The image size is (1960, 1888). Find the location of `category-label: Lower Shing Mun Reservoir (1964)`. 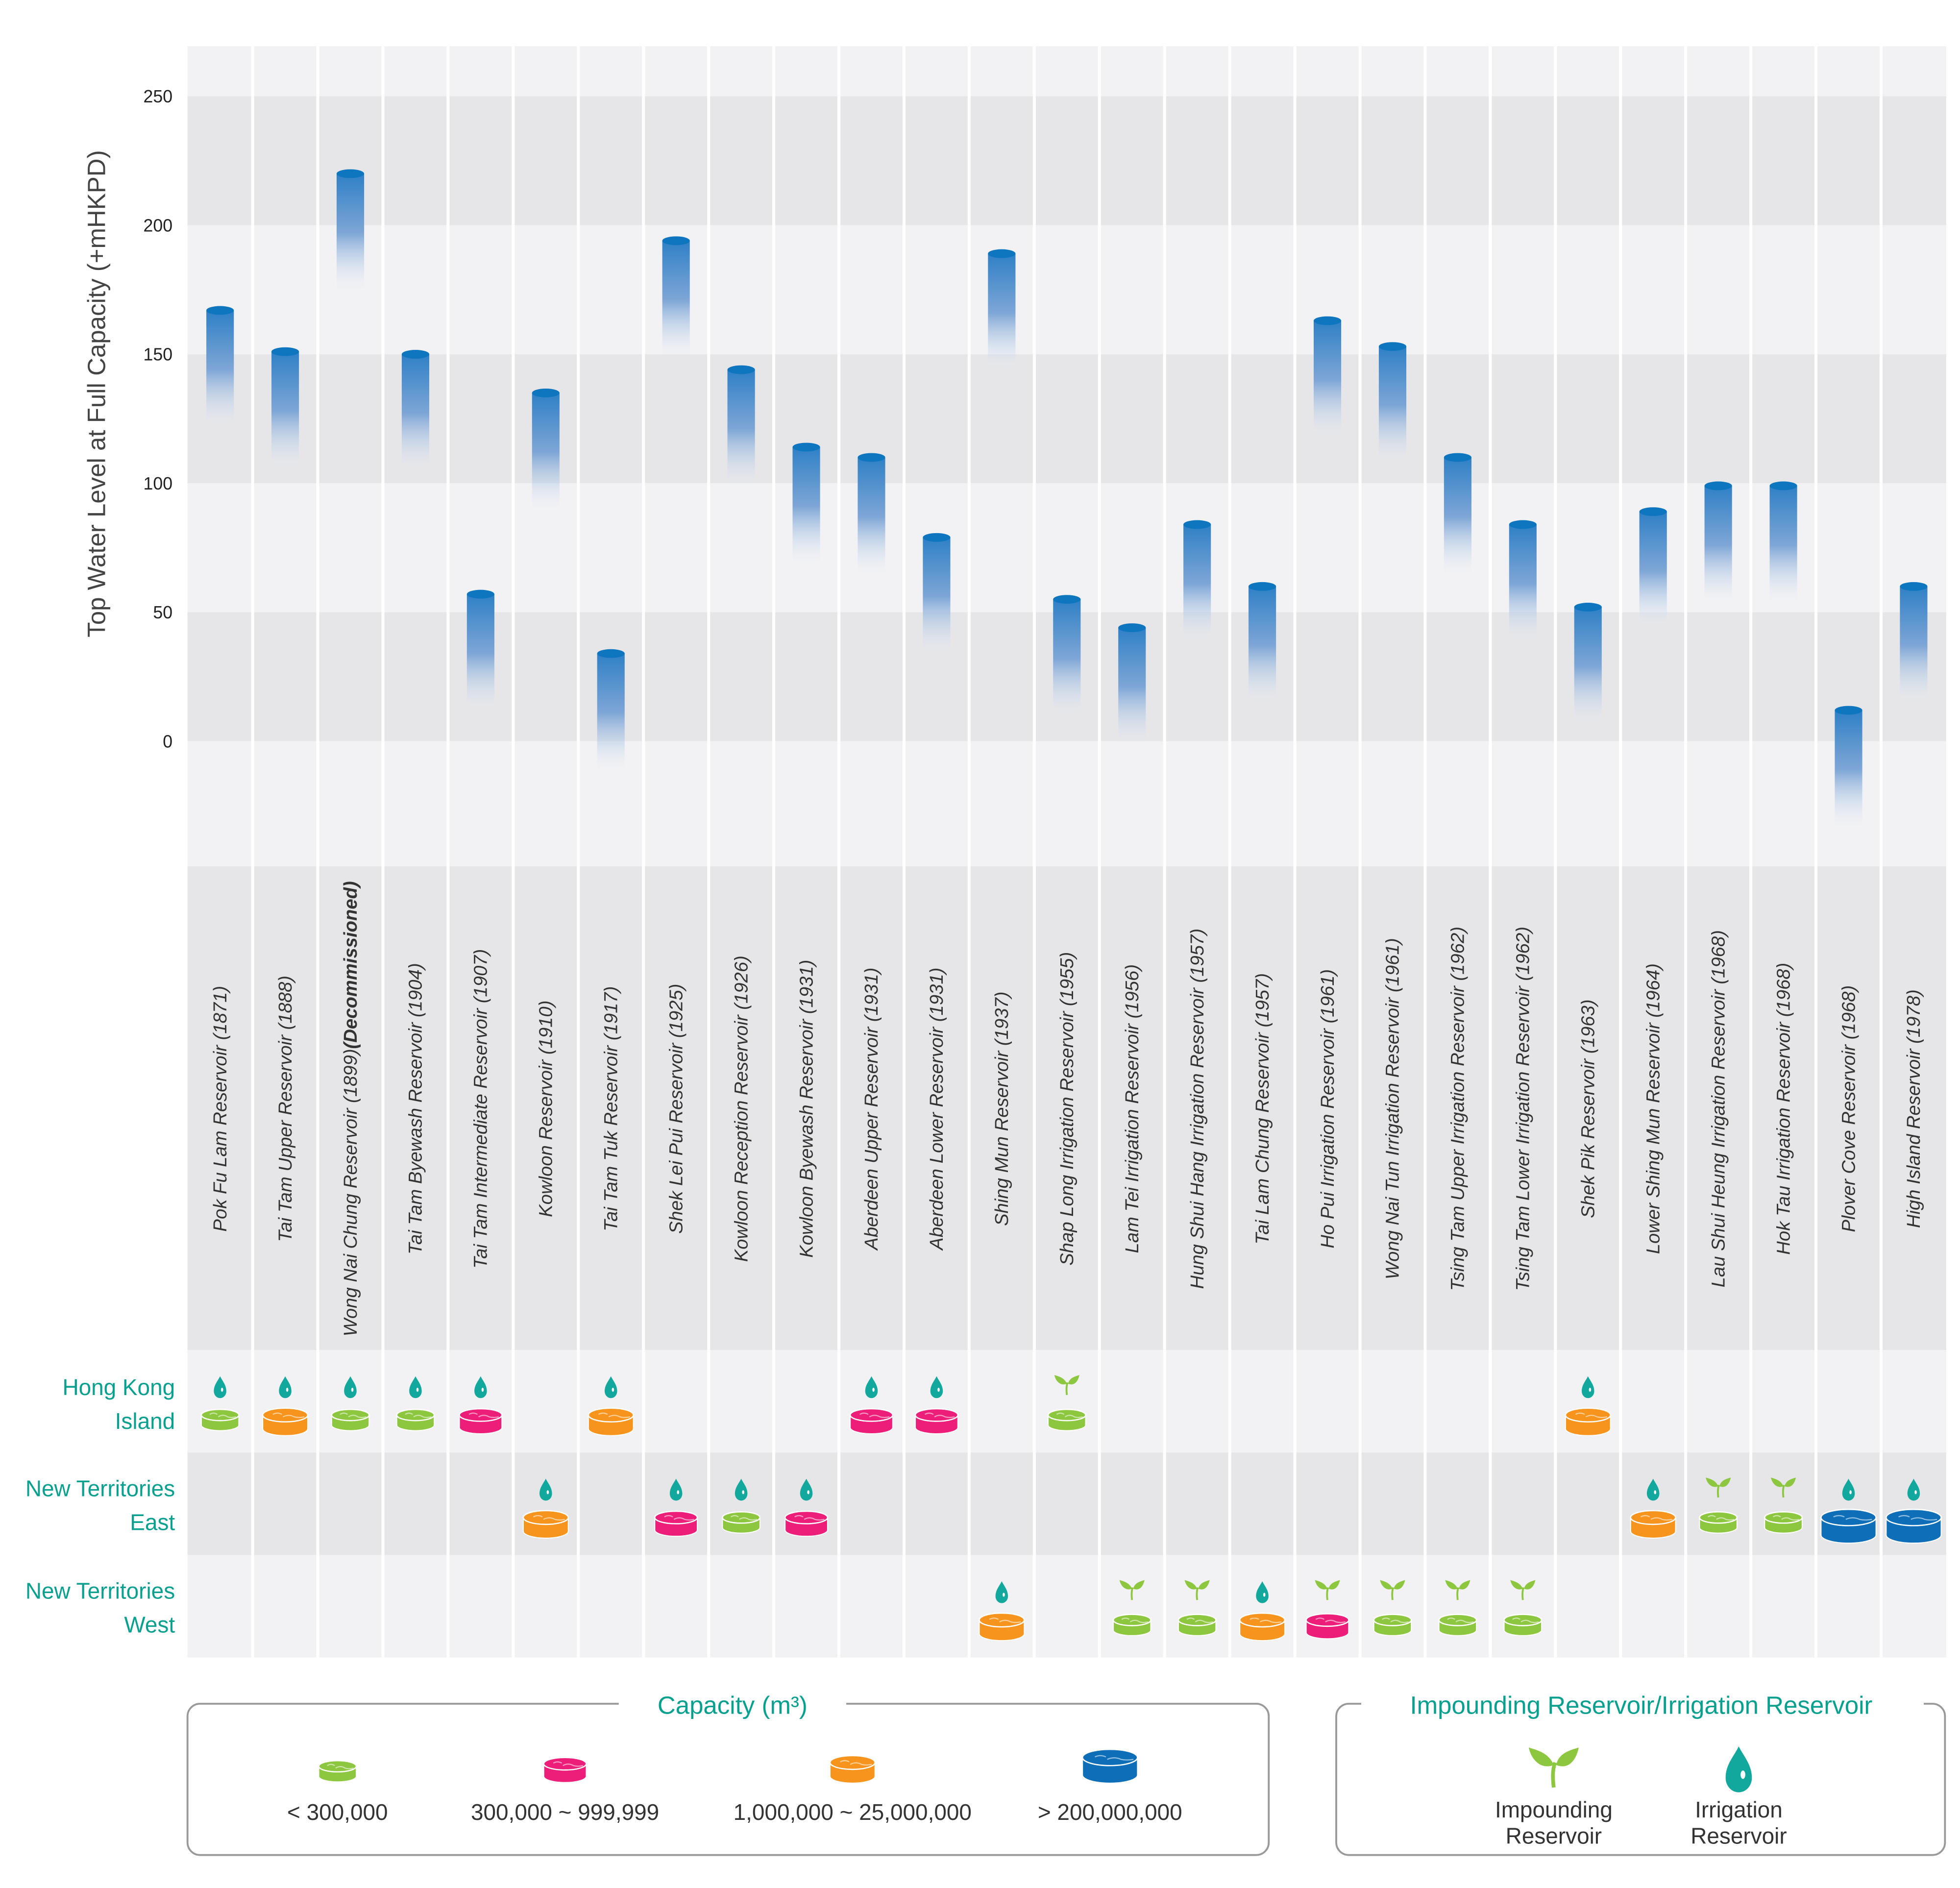

category-label: Lower Shing Mun Reservoir (1964) is located at coordinates (1653, 1108).